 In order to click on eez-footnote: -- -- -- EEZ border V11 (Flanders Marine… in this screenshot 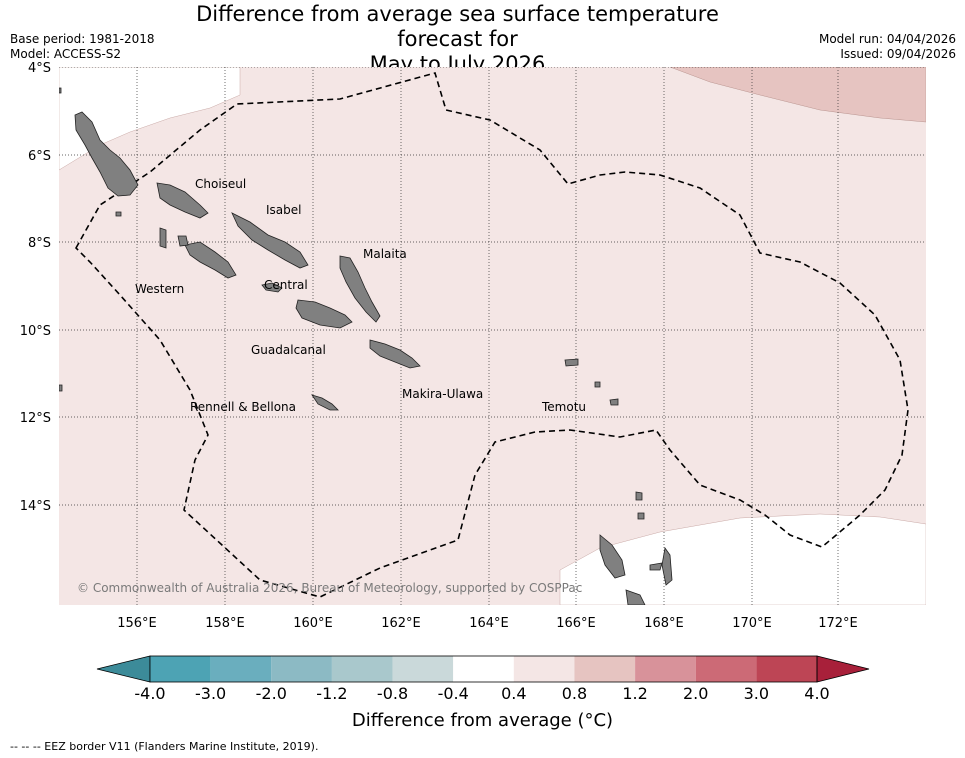, I will do `click(164, 746)`.